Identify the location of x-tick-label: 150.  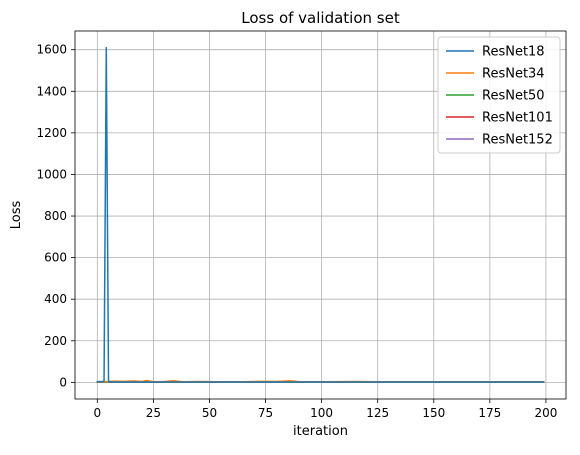
(433, 413).